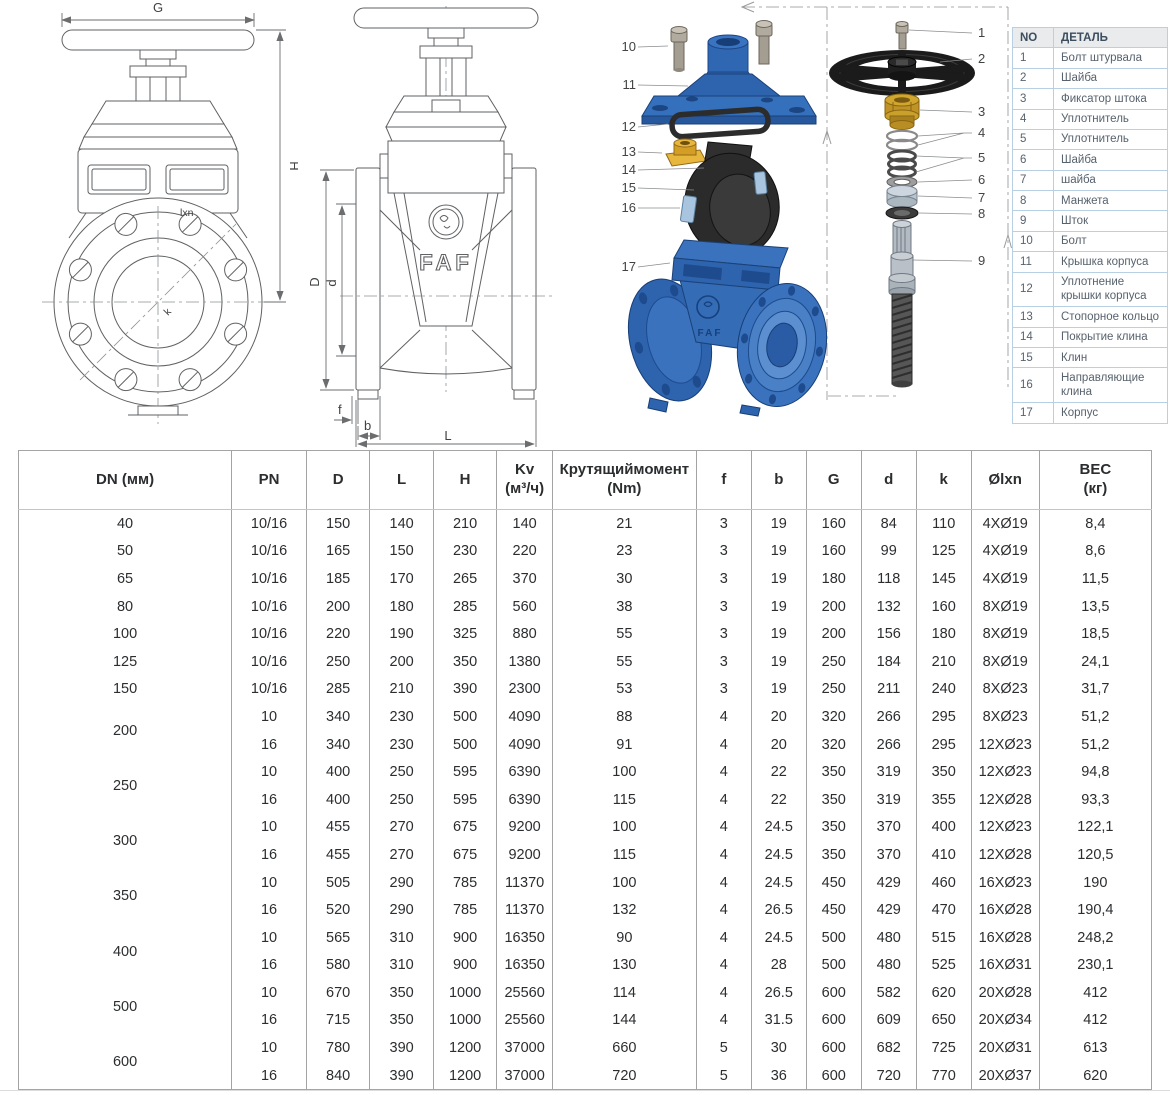 This screenshot has height=1095, width=1170. Describe the element at coordinates (943, 910) in the screenshot. I see `spec-cell: 470` at that location.